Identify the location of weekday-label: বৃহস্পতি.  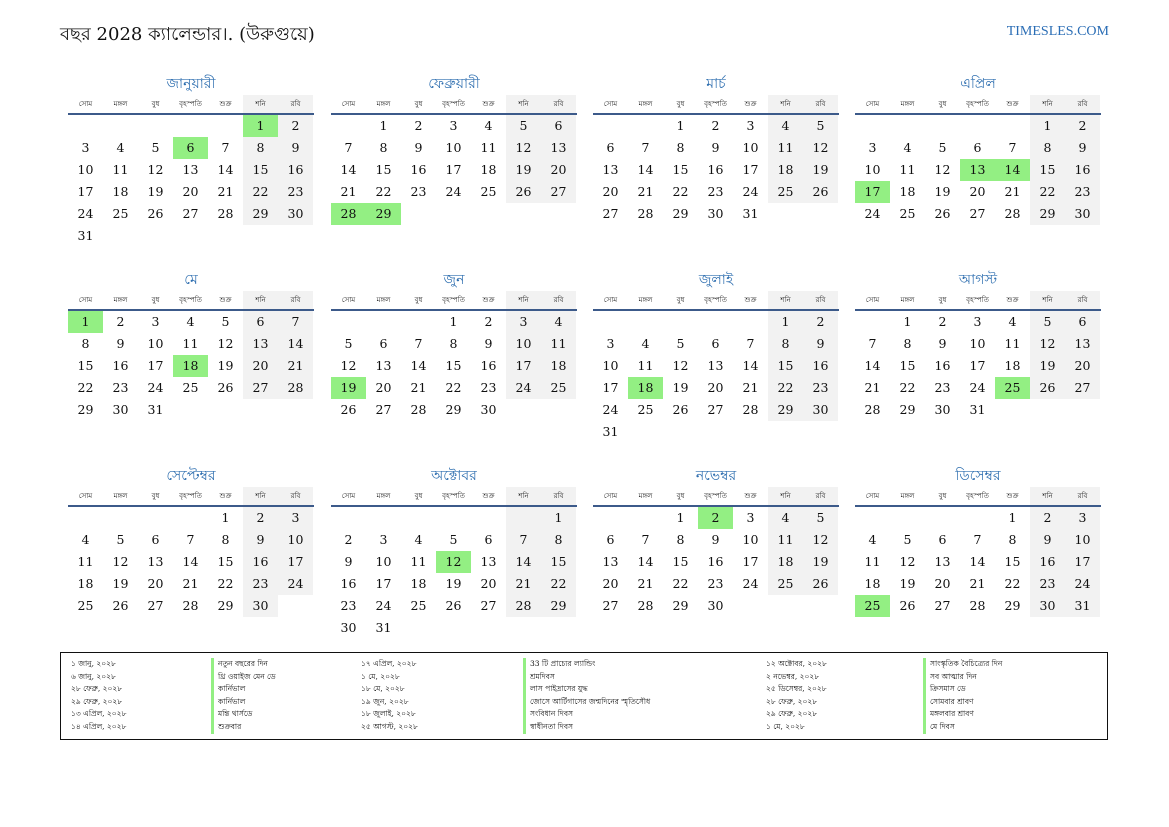
(190, 104).